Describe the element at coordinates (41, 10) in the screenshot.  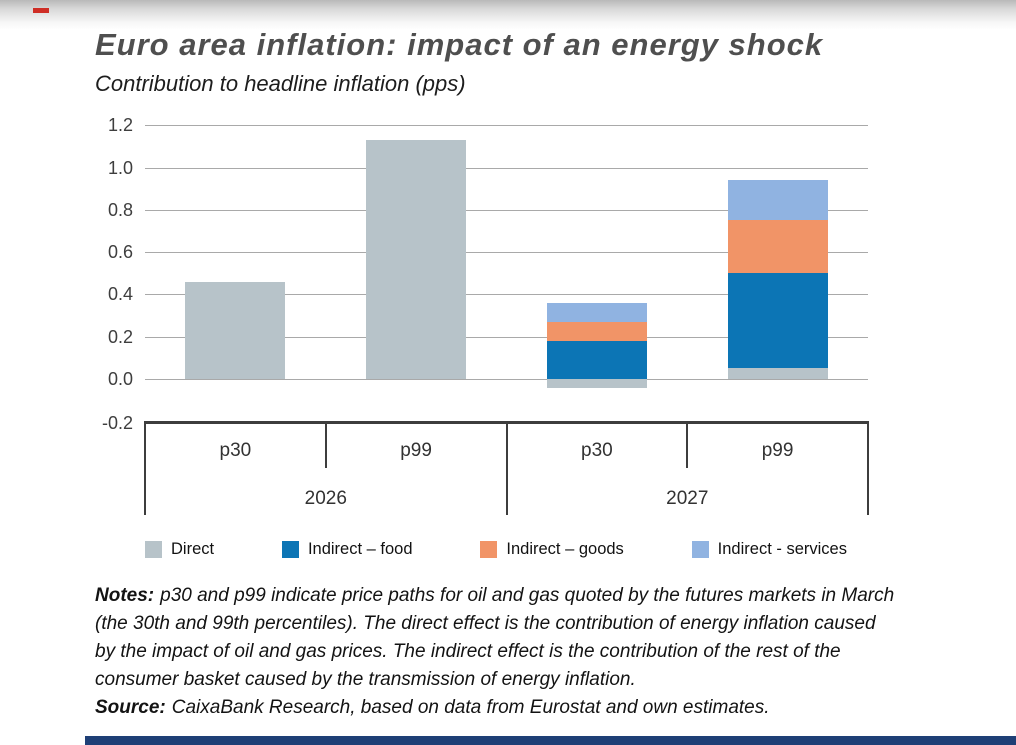
I see `red-accent-mark` at that location.